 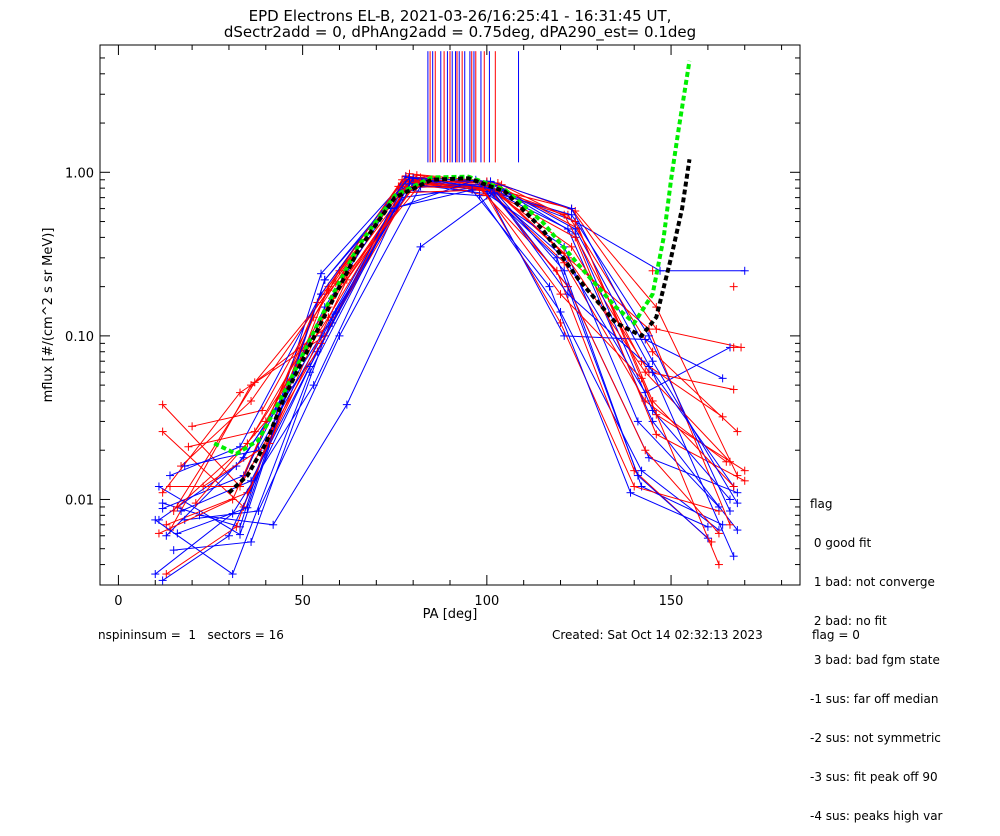 What do you see at coordinates (657, 635) in the screenshot?
I see `footer-created-date: Created: Sat Oct 14 02:32:13 2023` at bounding box center [657, 635].